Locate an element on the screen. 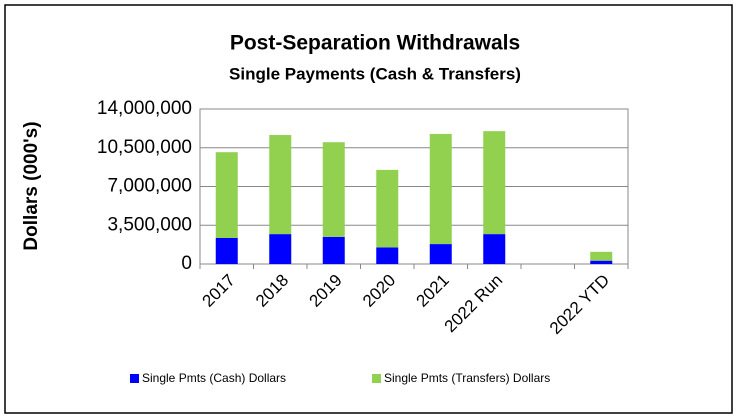 This screenshot has width=738, height=419. legend-label: Single Pmts (Transfers) Dollars is located at coordinates (467, 378).